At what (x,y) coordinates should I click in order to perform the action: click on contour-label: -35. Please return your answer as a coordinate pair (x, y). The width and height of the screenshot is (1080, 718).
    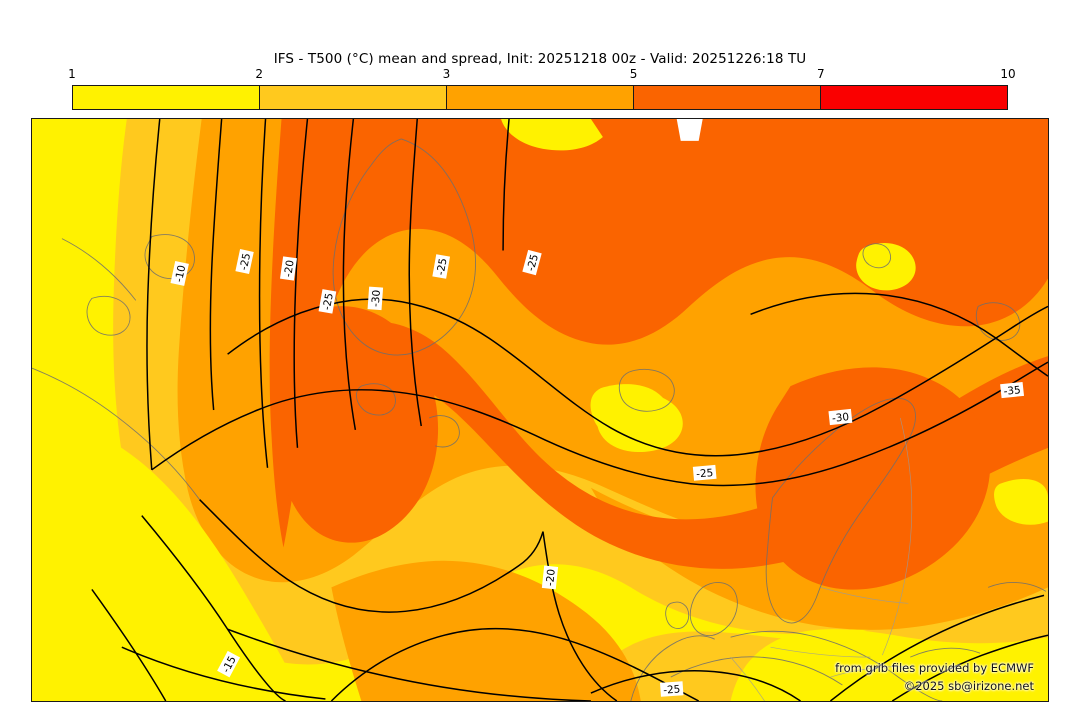
    Looking at the image, I should click on (1012, 390).